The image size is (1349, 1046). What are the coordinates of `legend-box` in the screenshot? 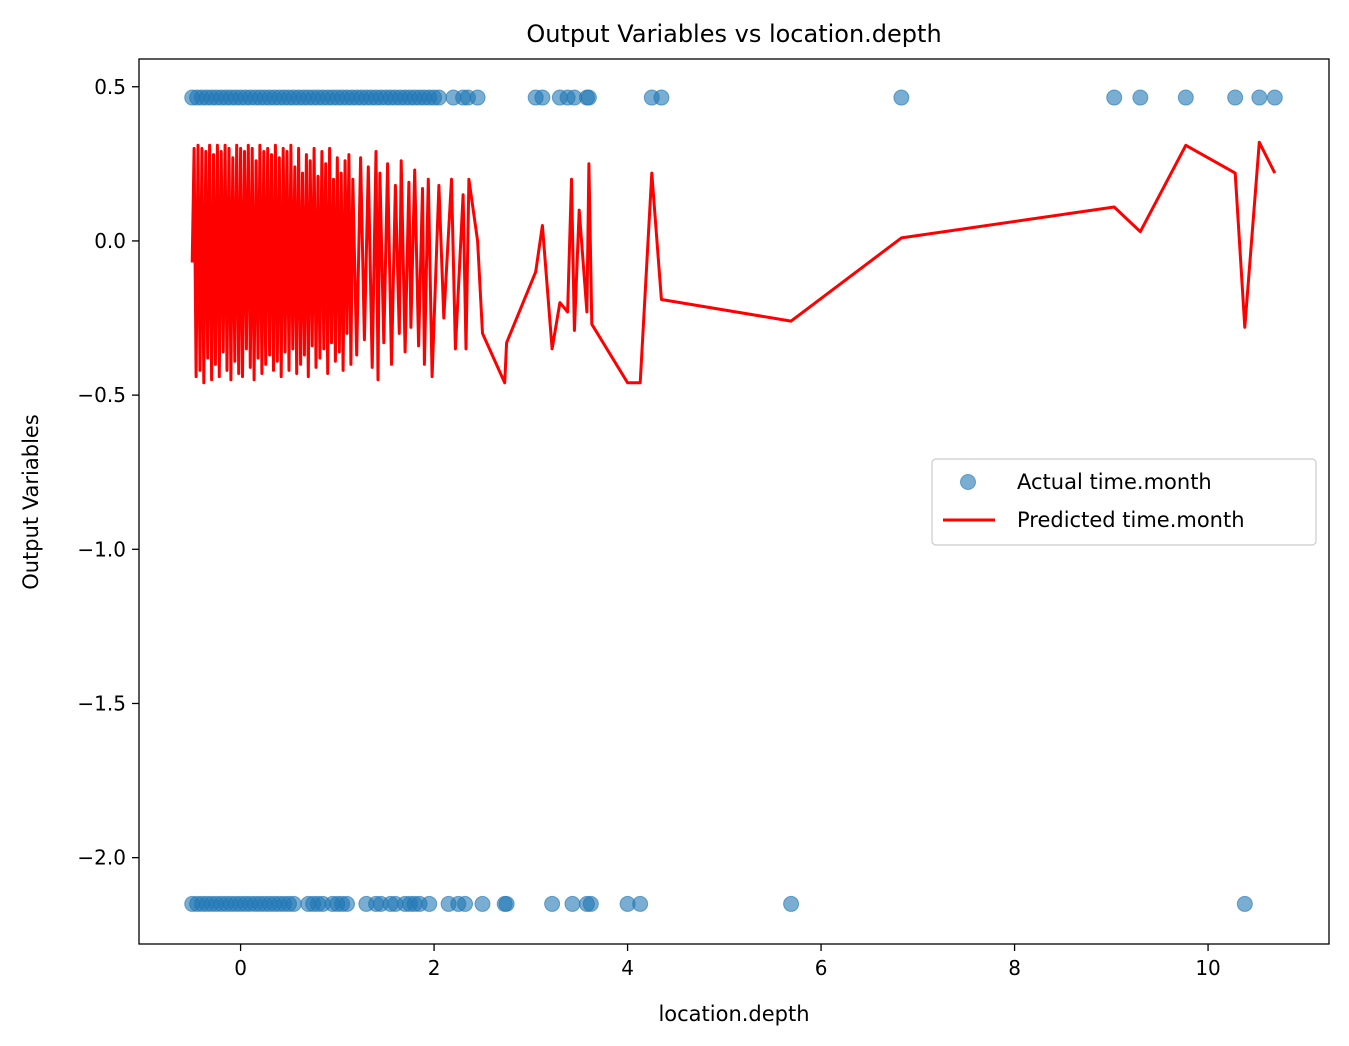 It's located at (1124, 502).